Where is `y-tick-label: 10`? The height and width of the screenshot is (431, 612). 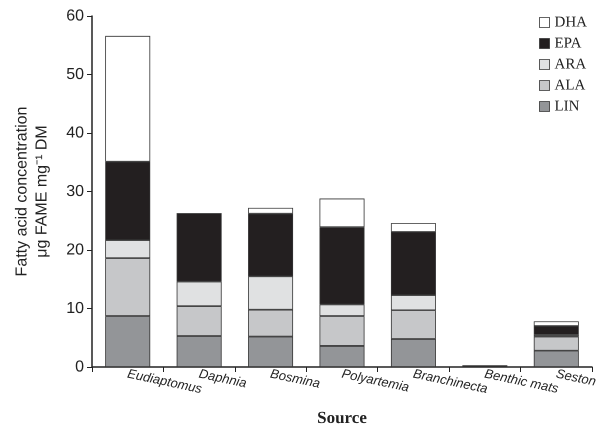
y-tick-label: 10 is located at coordinates (75, 308).